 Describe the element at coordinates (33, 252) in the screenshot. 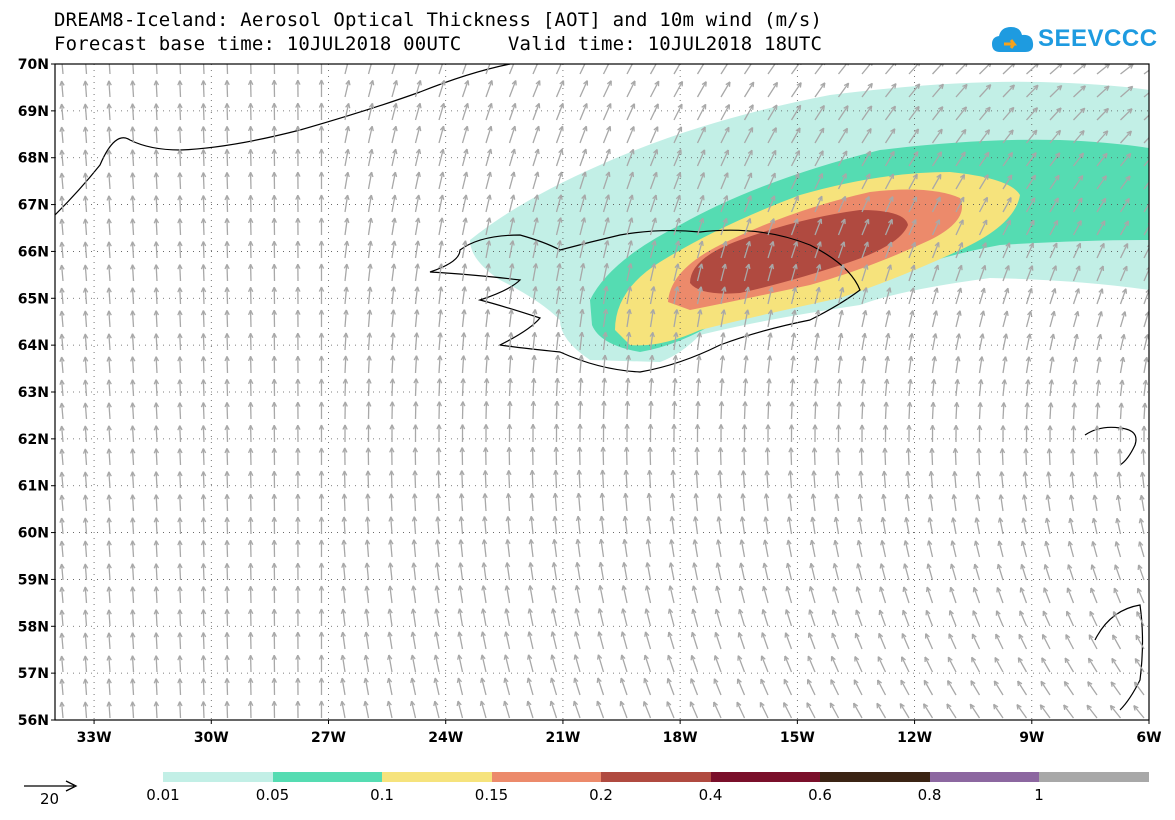

I see `lat-label: 66N` at that location.